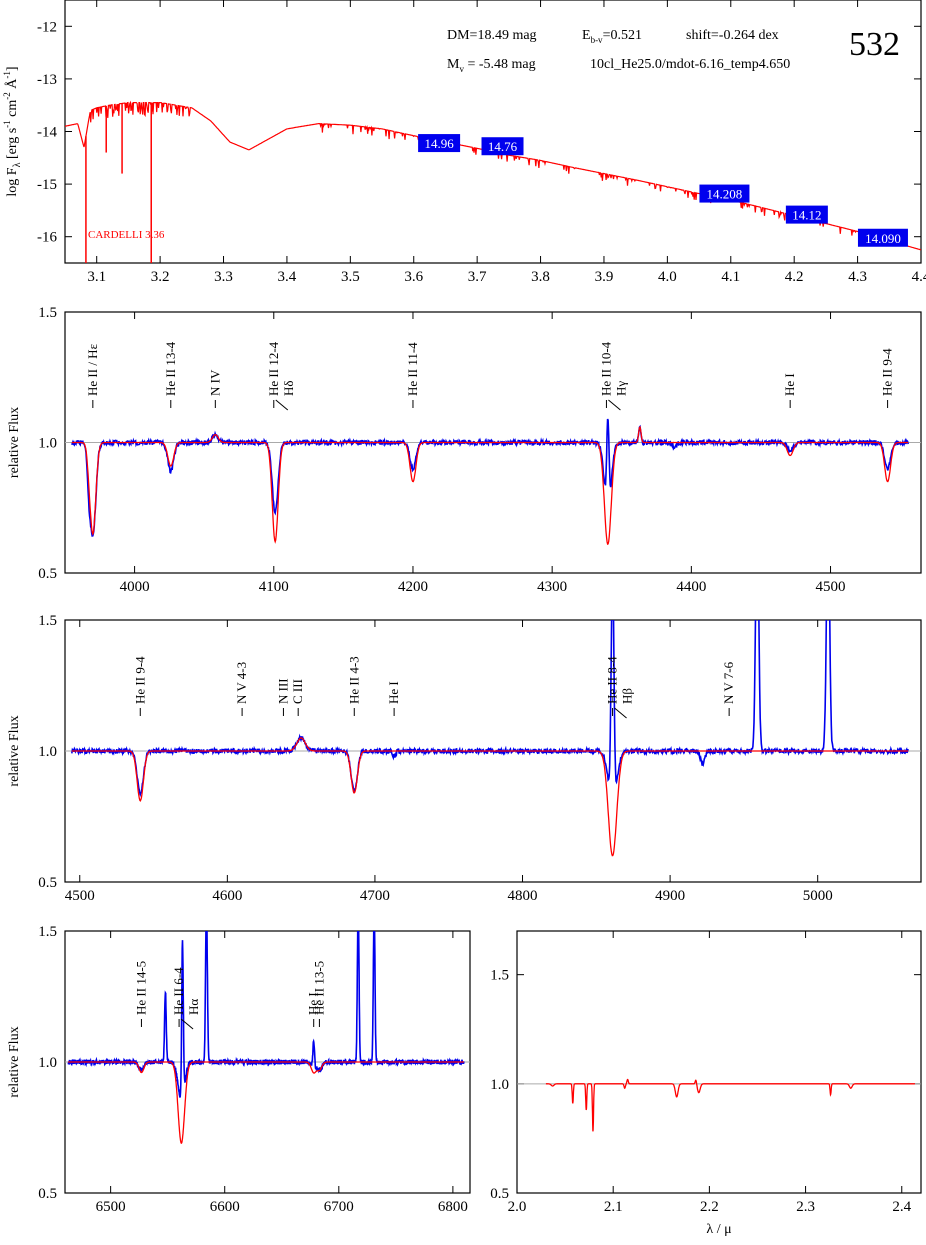 This screenshot has height=1245, width=926. I want to click on model-sed-line, so click(493, 175).